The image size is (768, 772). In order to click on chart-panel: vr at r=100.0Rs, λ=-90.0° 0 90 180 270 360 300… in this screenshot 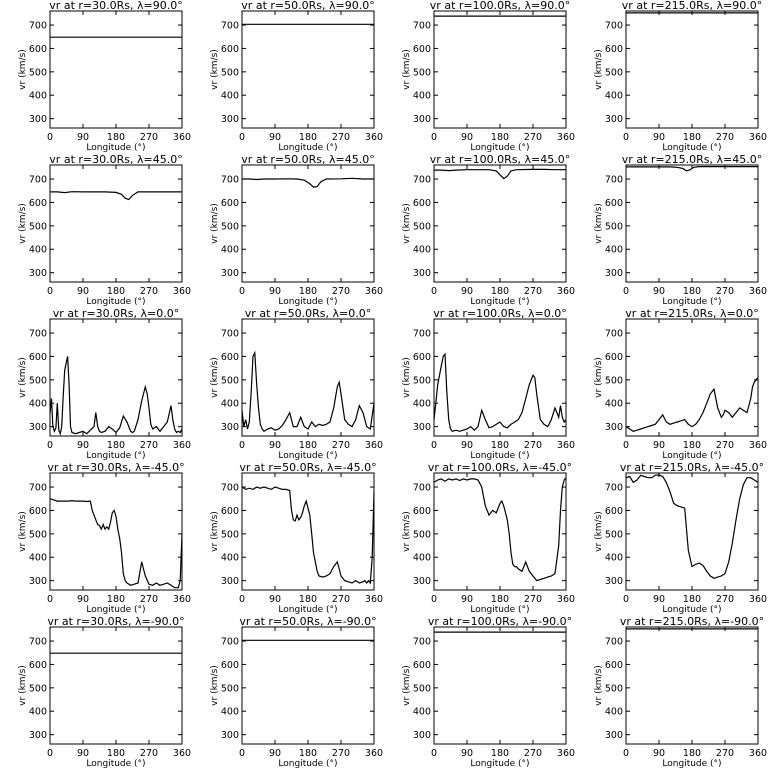, I will do `click(488, 692)`.